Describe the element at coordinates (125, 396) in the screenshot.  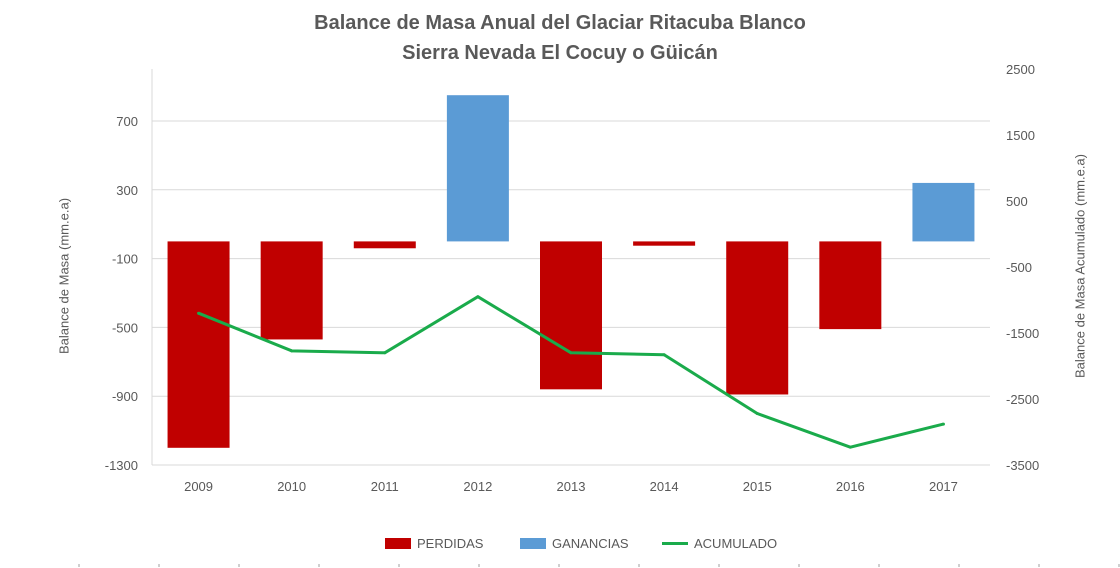
I see `y-tick-label-left: -900` at that location.